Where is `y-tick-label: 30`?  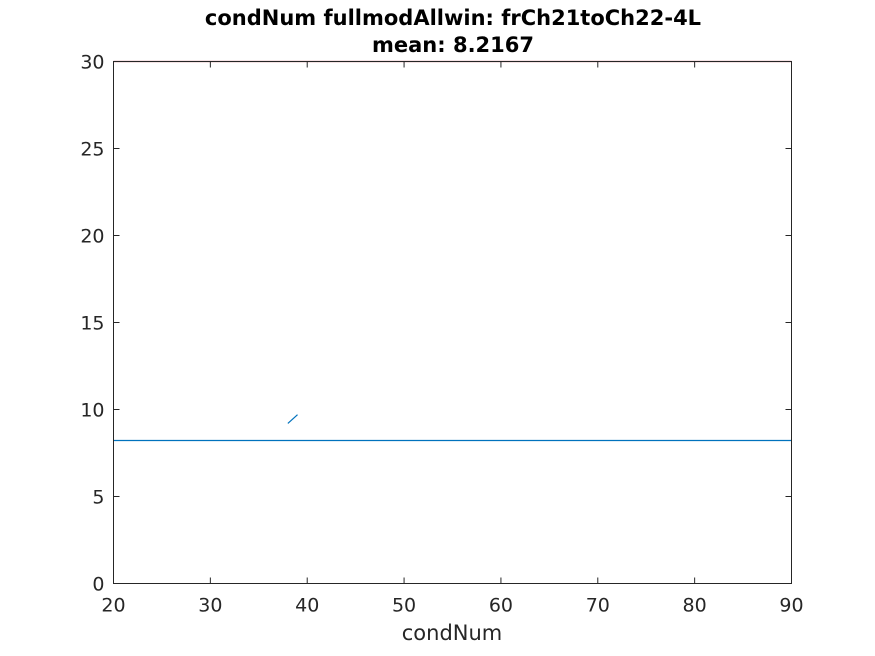
y-tick-label: 30 is located at coordinates (92, 63).